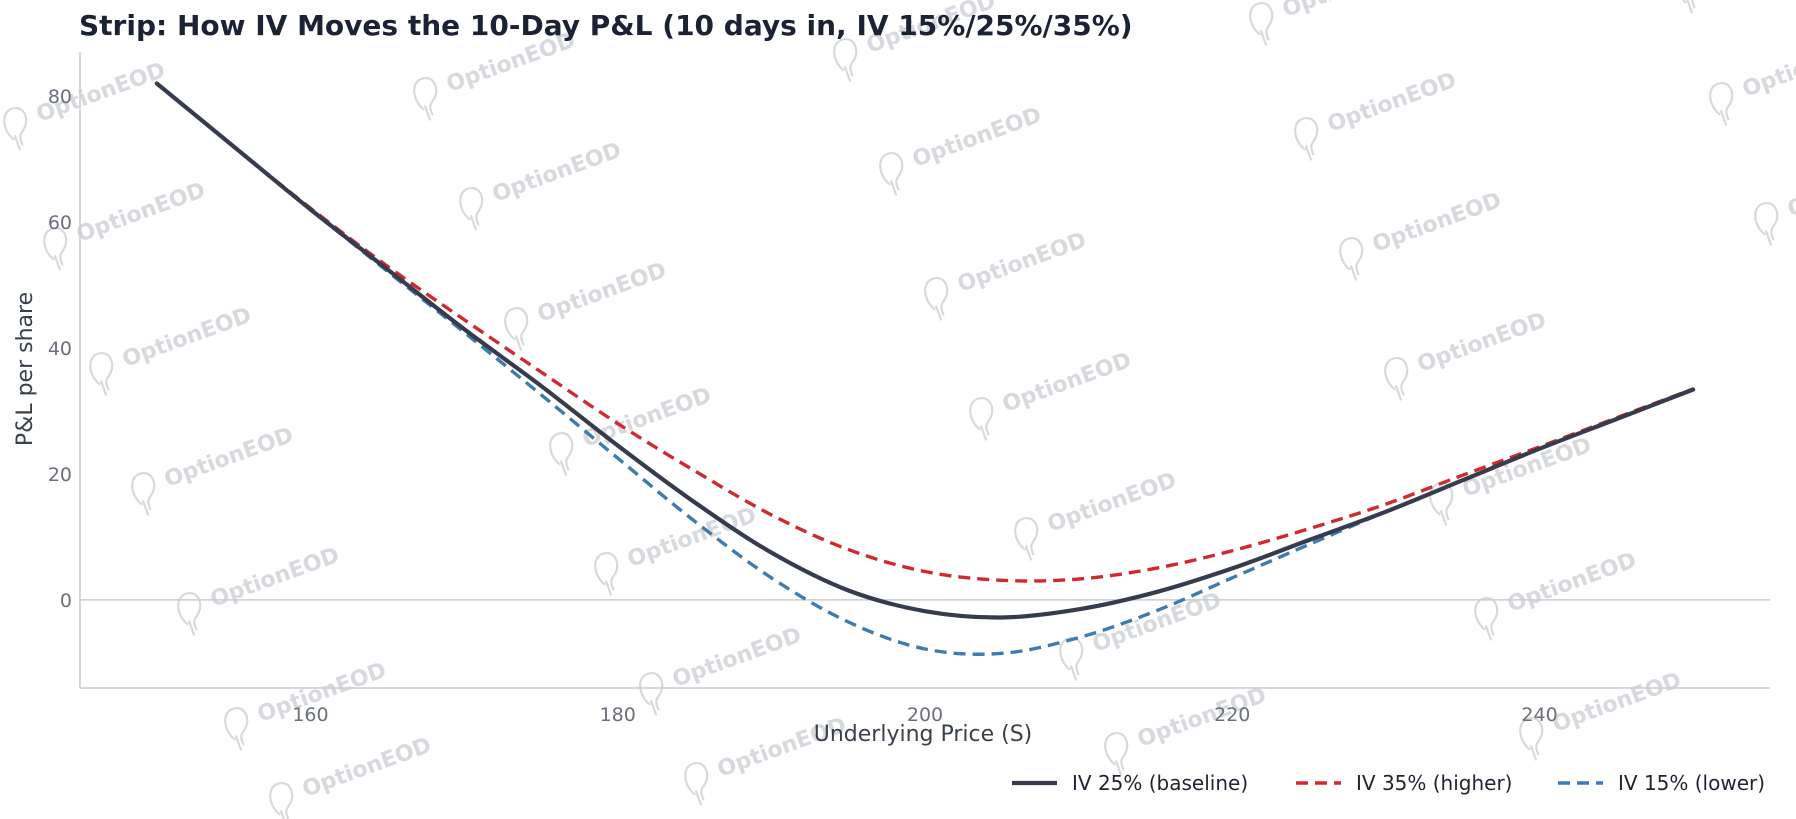 This screenshot has width=1796, height=819. I want to click on legend-item: IV 35% (higher), so click(1404, 783).